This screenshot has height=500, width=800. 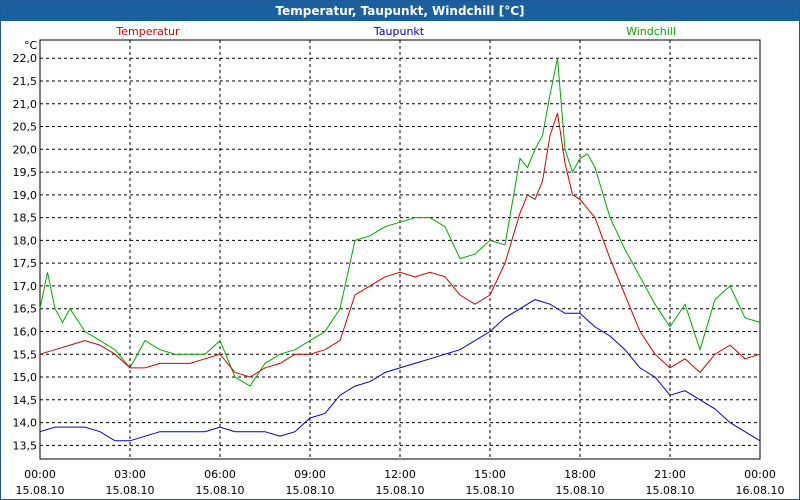 I want to click on y-tick-label: 19,5, so click(x=25, y=172).